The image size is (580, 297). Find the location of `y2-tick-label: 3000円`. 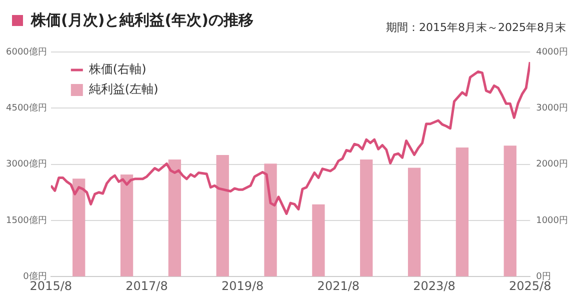

y2-tick-label: 3000円 is located at coordinates (552, 108).